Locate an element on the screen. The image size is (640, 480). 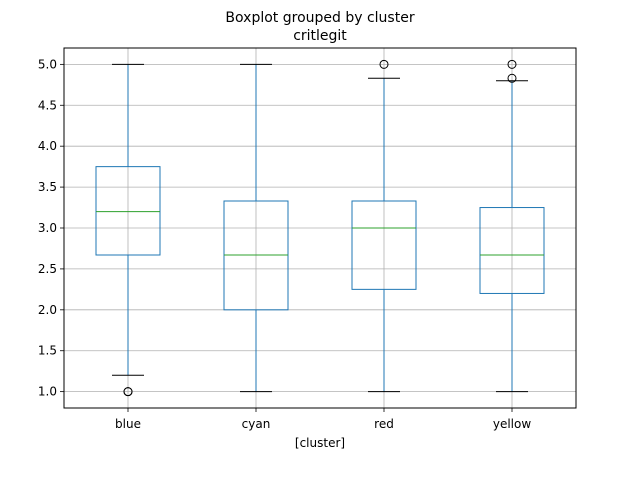
box-red is located at coordinates (384, 226).